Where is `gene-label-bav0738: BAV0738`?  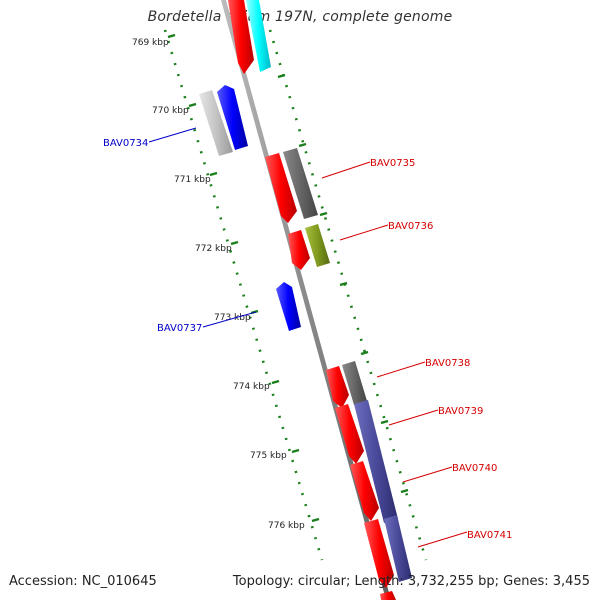 gene-label-bav0738: BAV0738 is located at coordinates (447, 363).